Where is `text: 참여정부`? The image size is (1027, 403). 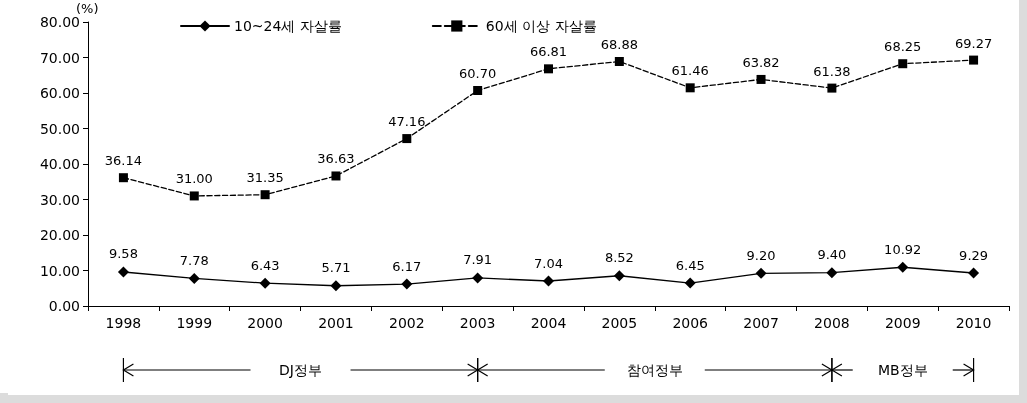
text: 참여정부 is located at coordinates (654, 370).